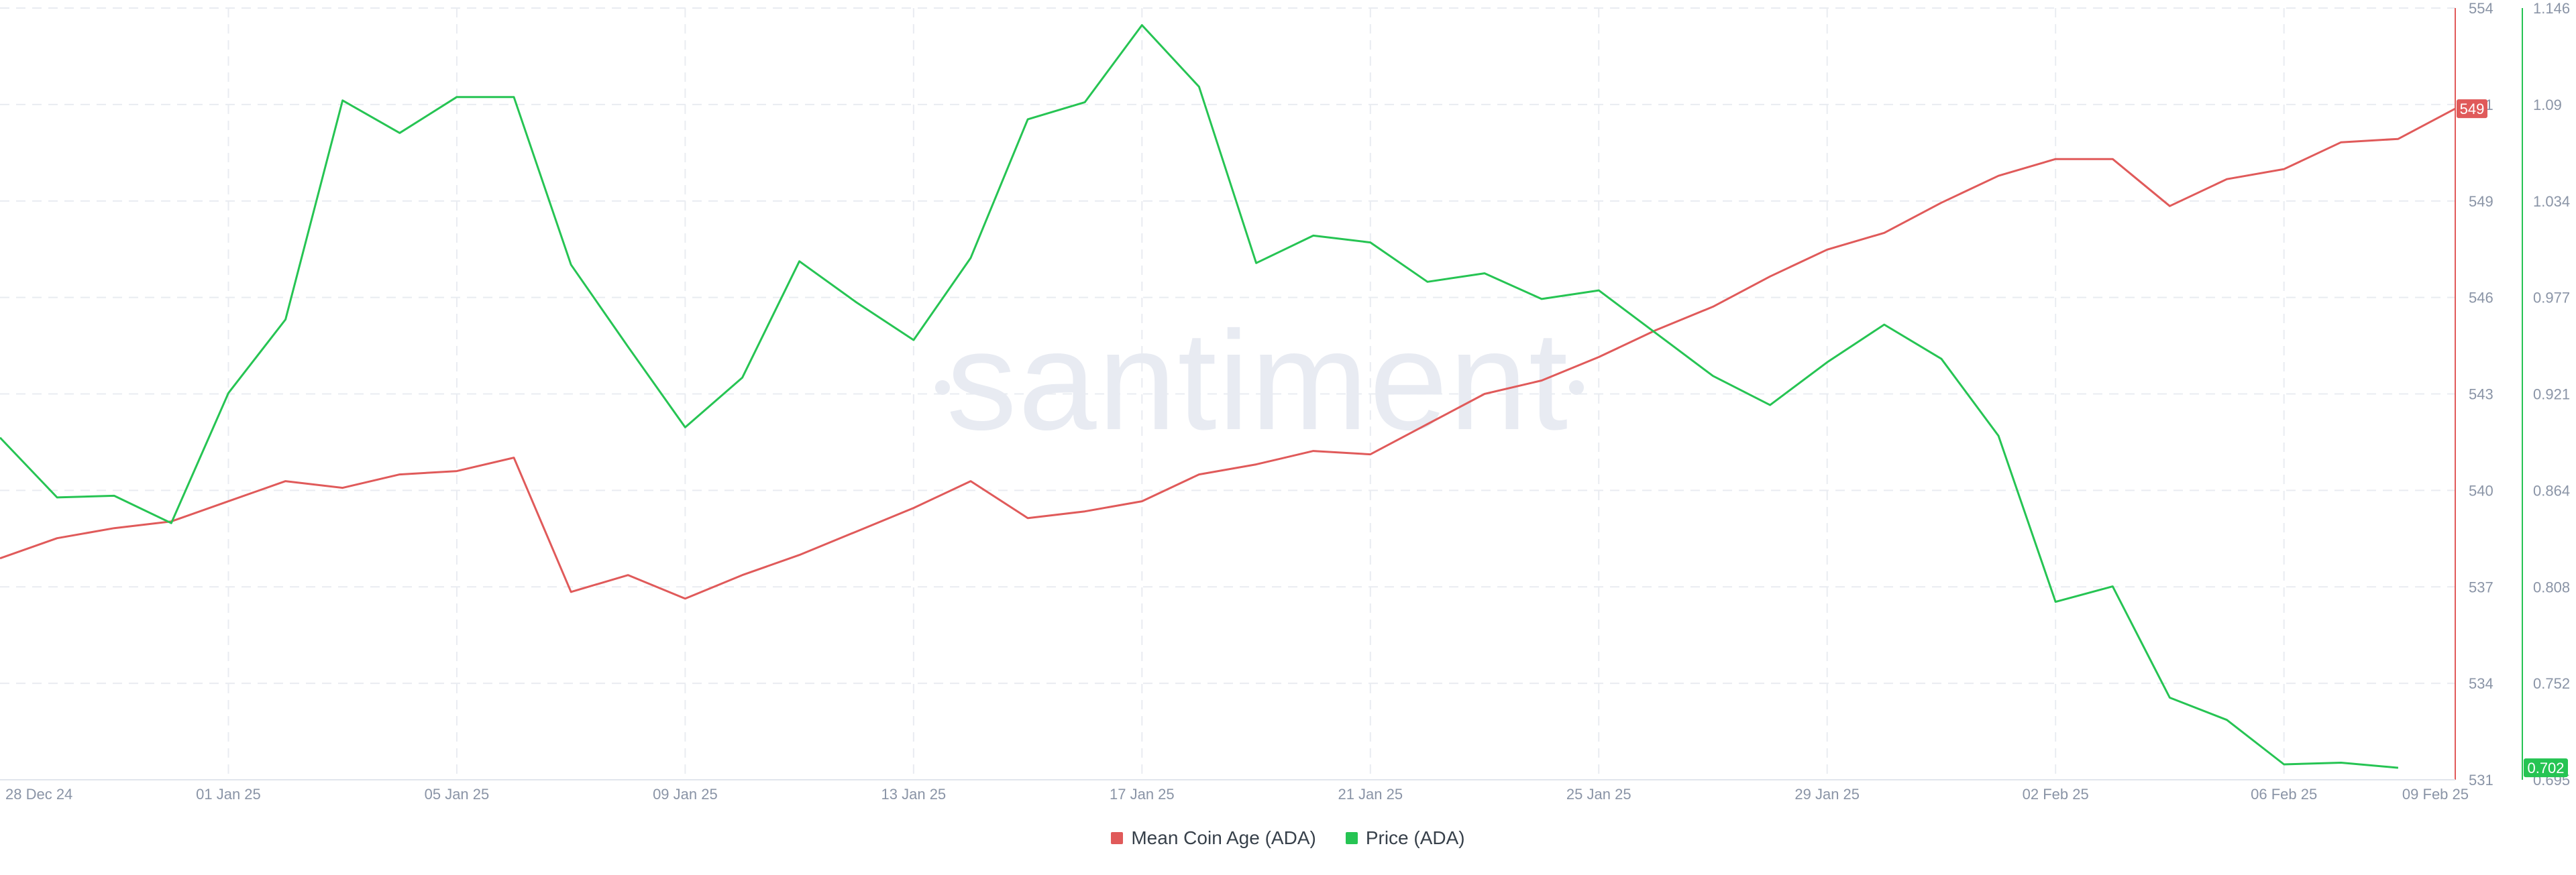 The height and width of the screenshot is (875, 2576). I want to click on legend-label-mean-coin-age: Mean Coin Age (ADA), so click(1223, 837).